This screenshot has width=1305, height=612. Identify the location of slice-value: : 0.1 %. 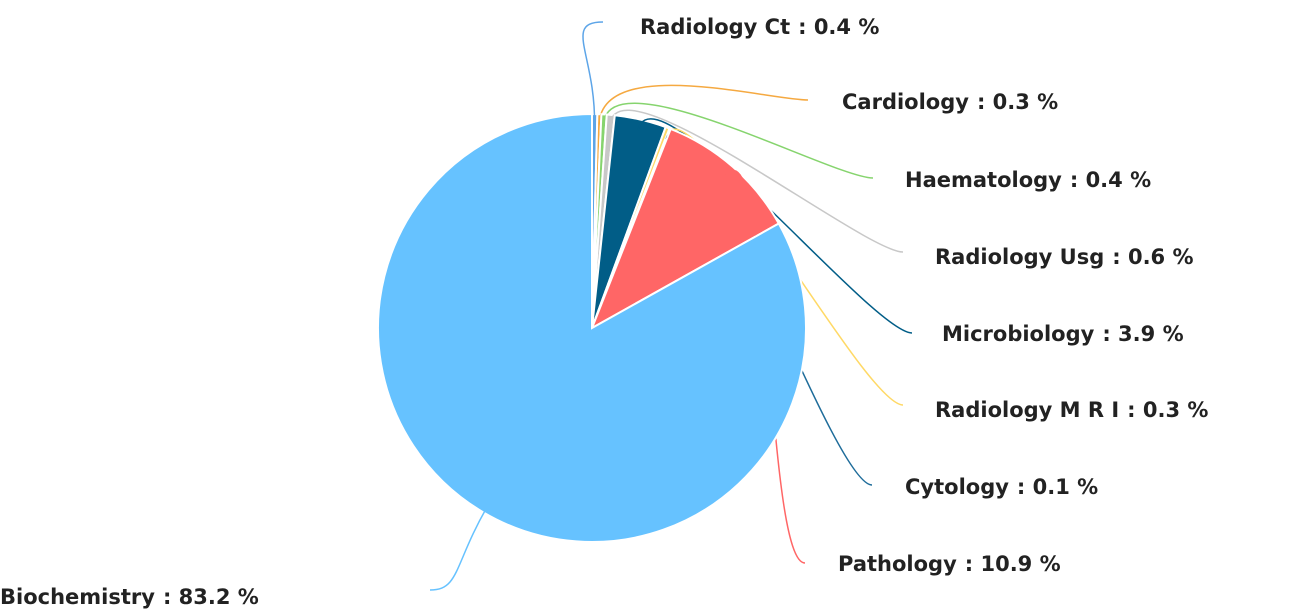
(1057, 487).